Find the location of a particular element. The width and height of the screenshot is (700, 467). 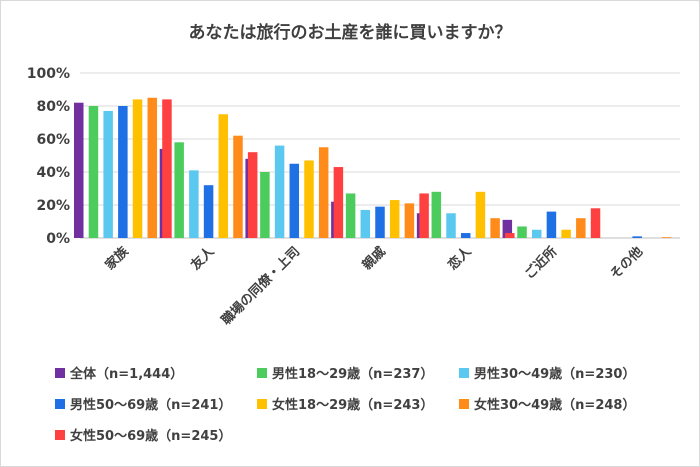

y-tick-label: 0% is located at coordinates (58, 239).